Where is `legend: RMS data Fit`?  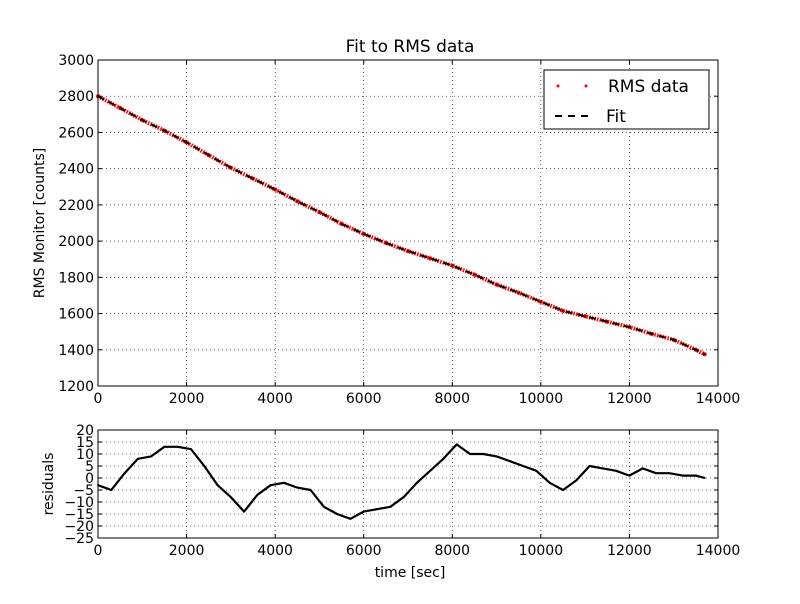 legend: RMS data Fit is located at coordinates (626, 99).